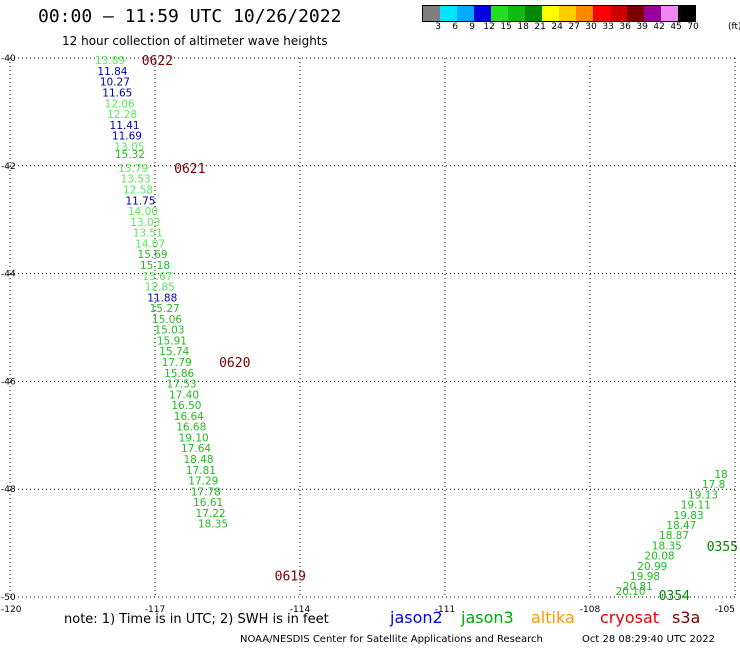 The image size is (740, 650). I want to click on y-tick-label: -42, so click(8, 167).